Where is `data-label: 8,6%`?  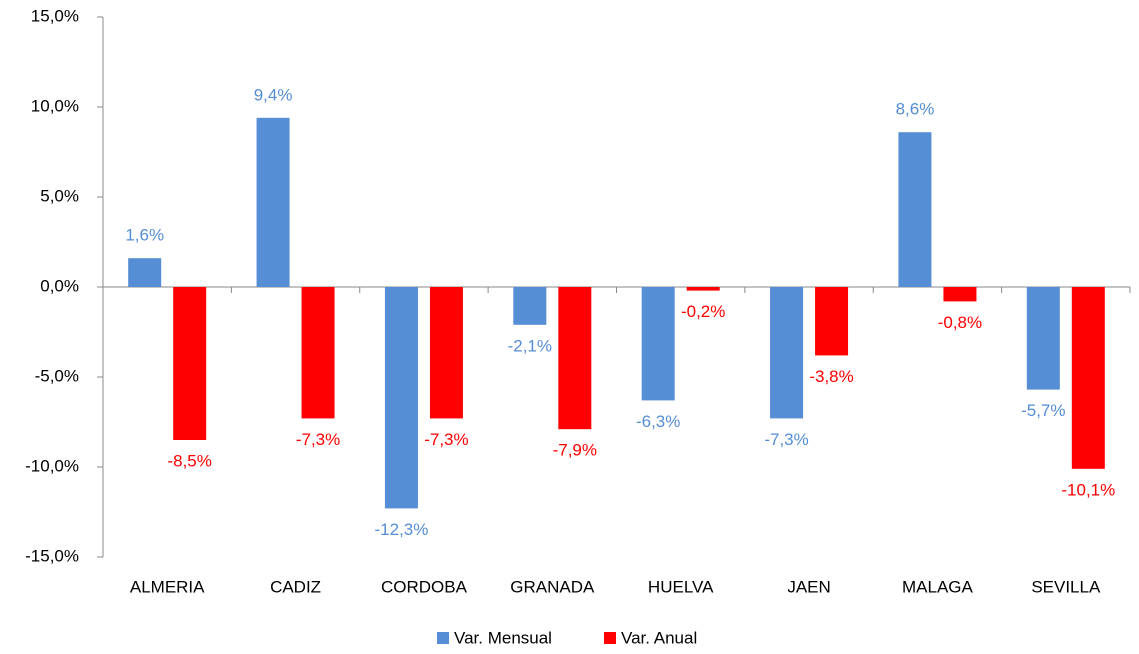 data-label: 8,6% is located at coordinates (915, 109).